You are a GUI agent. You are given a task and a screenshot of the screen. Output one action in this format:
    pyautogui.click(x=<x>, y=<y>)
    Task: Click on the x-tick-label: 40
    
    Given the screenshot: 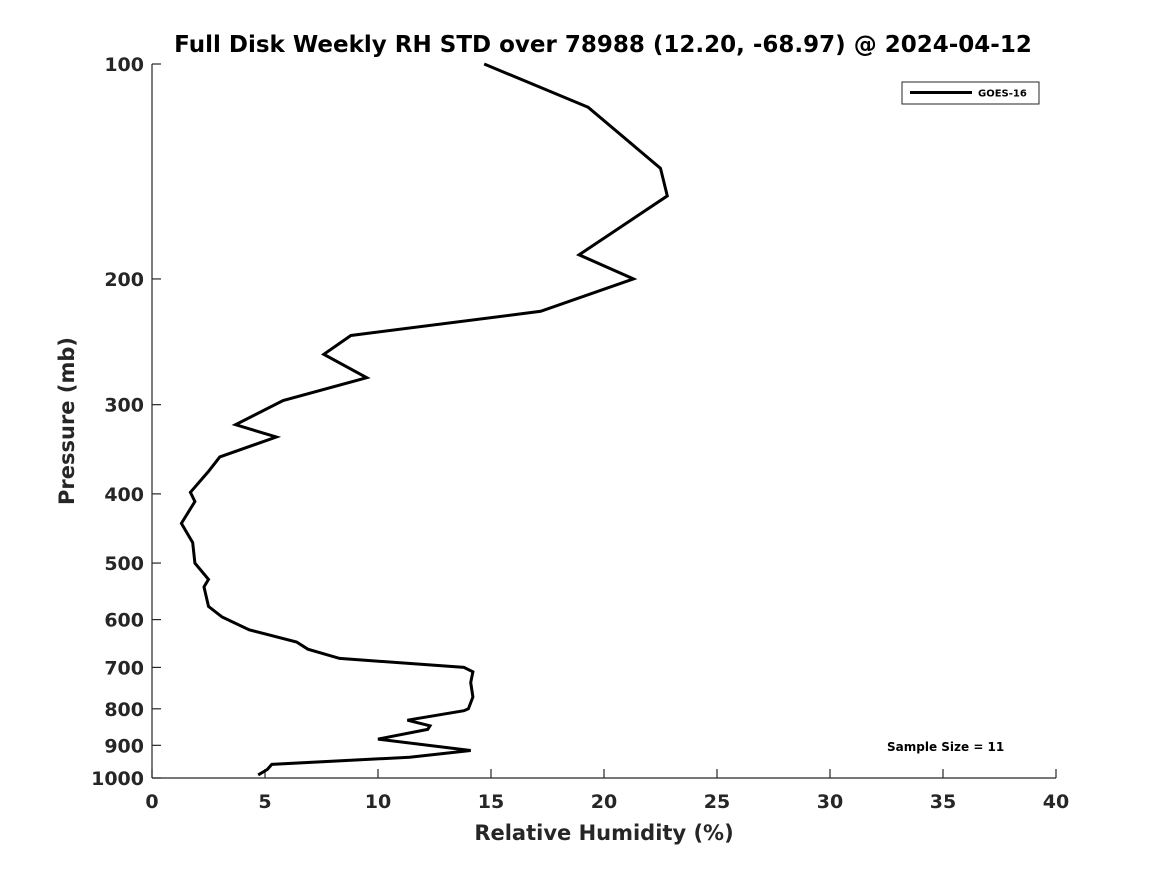 What is the action you would take?
    pyautogui.click(x=1056, y=802)
    